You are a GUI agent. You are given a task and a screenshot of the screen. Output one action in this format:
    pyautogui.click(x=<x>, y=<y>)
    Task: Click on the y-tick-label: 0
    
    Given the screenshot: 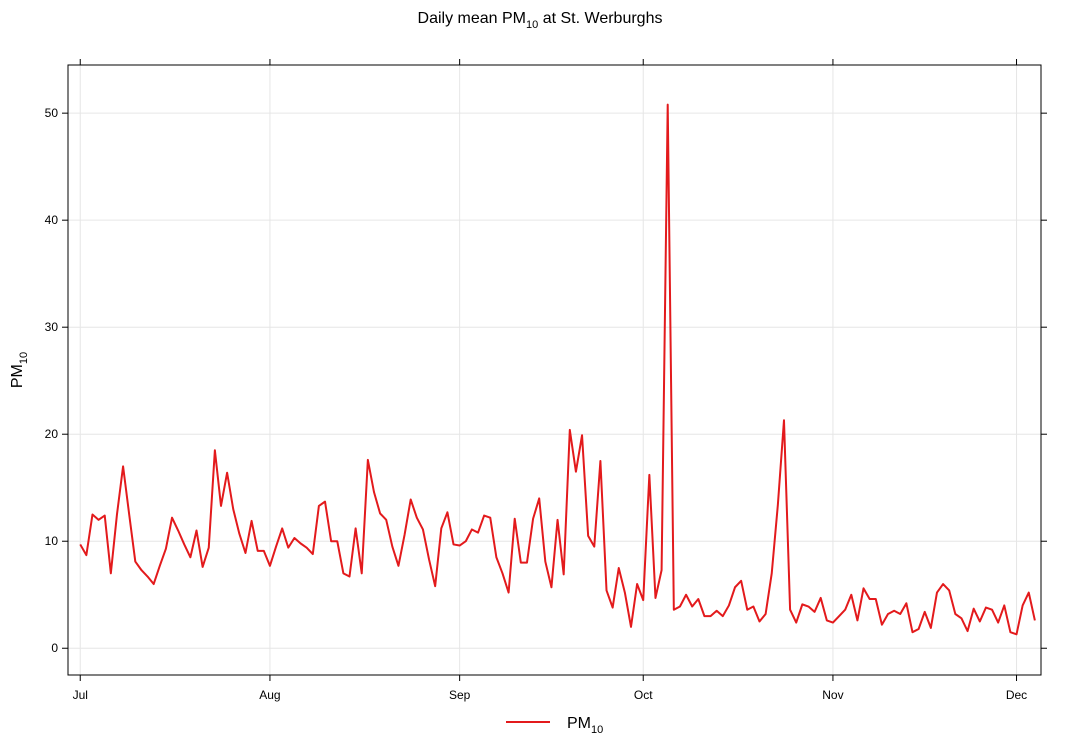 What is the action you would take?
    pyautogui.click(x=54, y=648)
    